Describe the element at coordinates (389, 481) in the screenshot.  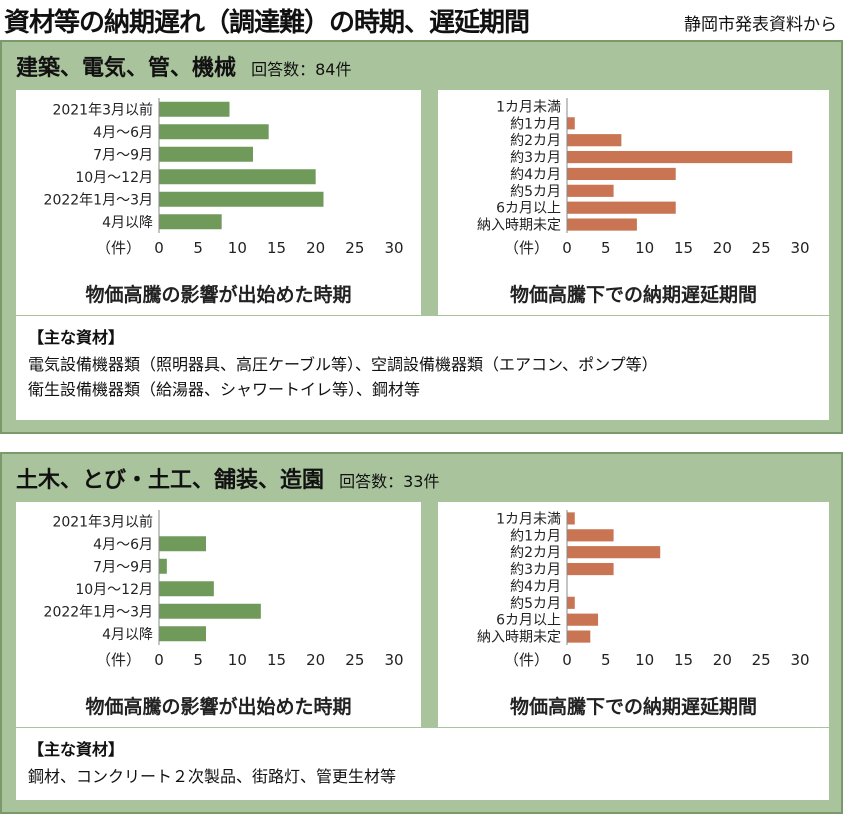
I see `response-count: 回答数：33件` at that location.